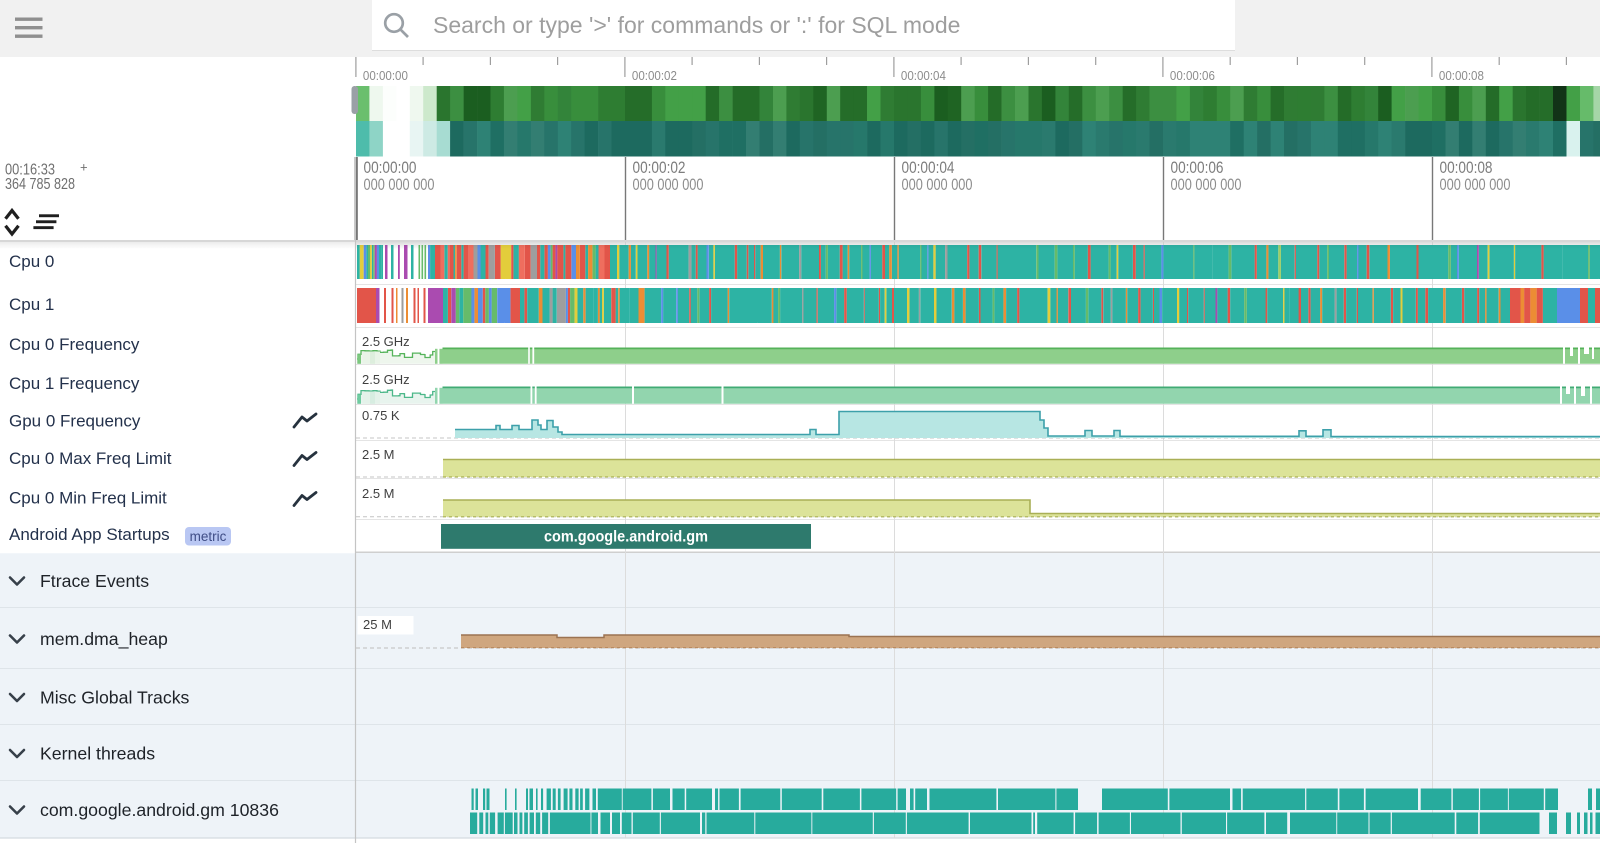  I want to click on svg-text: 0.75 K, so click(381, 415).